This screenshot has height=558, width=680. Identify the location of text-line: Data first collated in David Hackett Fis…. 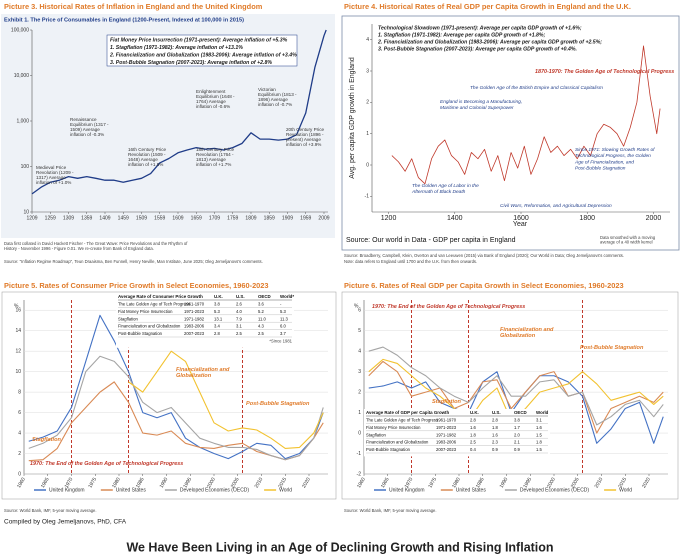
(96, 243).